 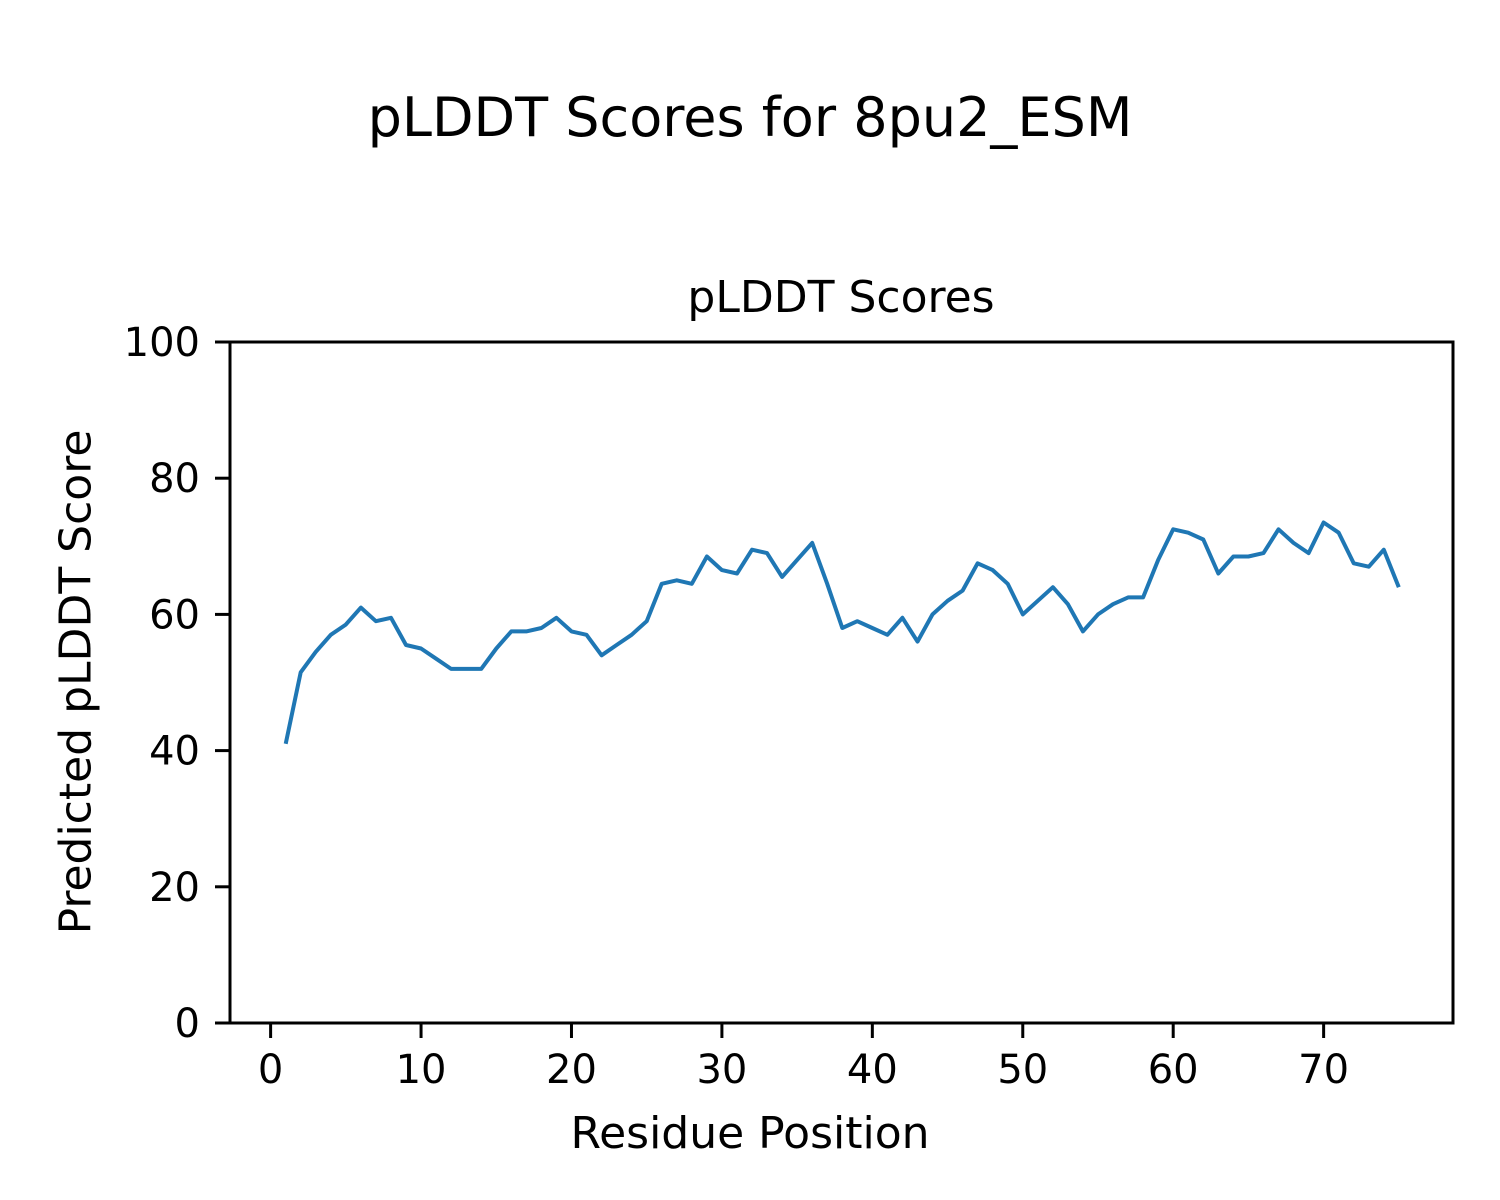 What do you see at coordinates (174, 479) in the screenshot?
I see `y-tick-label: 80` at bounding box center [174, 479].